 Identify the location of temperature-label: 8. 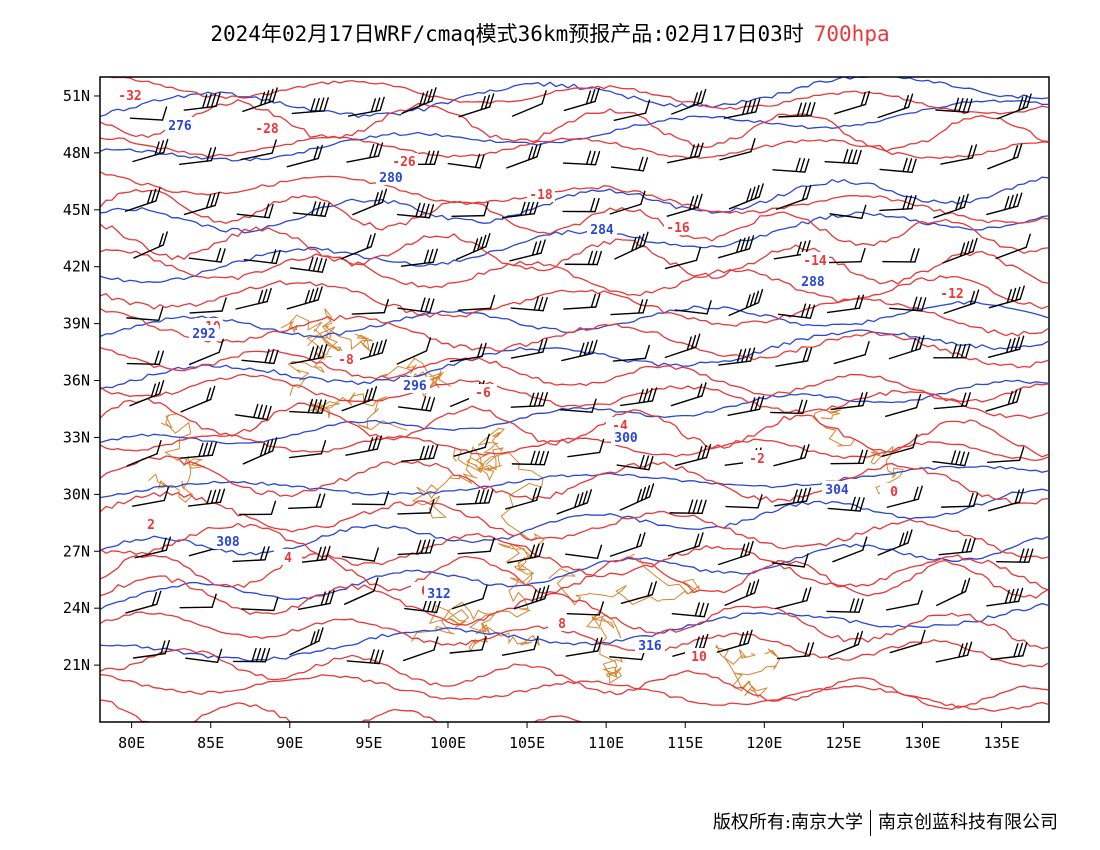
(562, 624).